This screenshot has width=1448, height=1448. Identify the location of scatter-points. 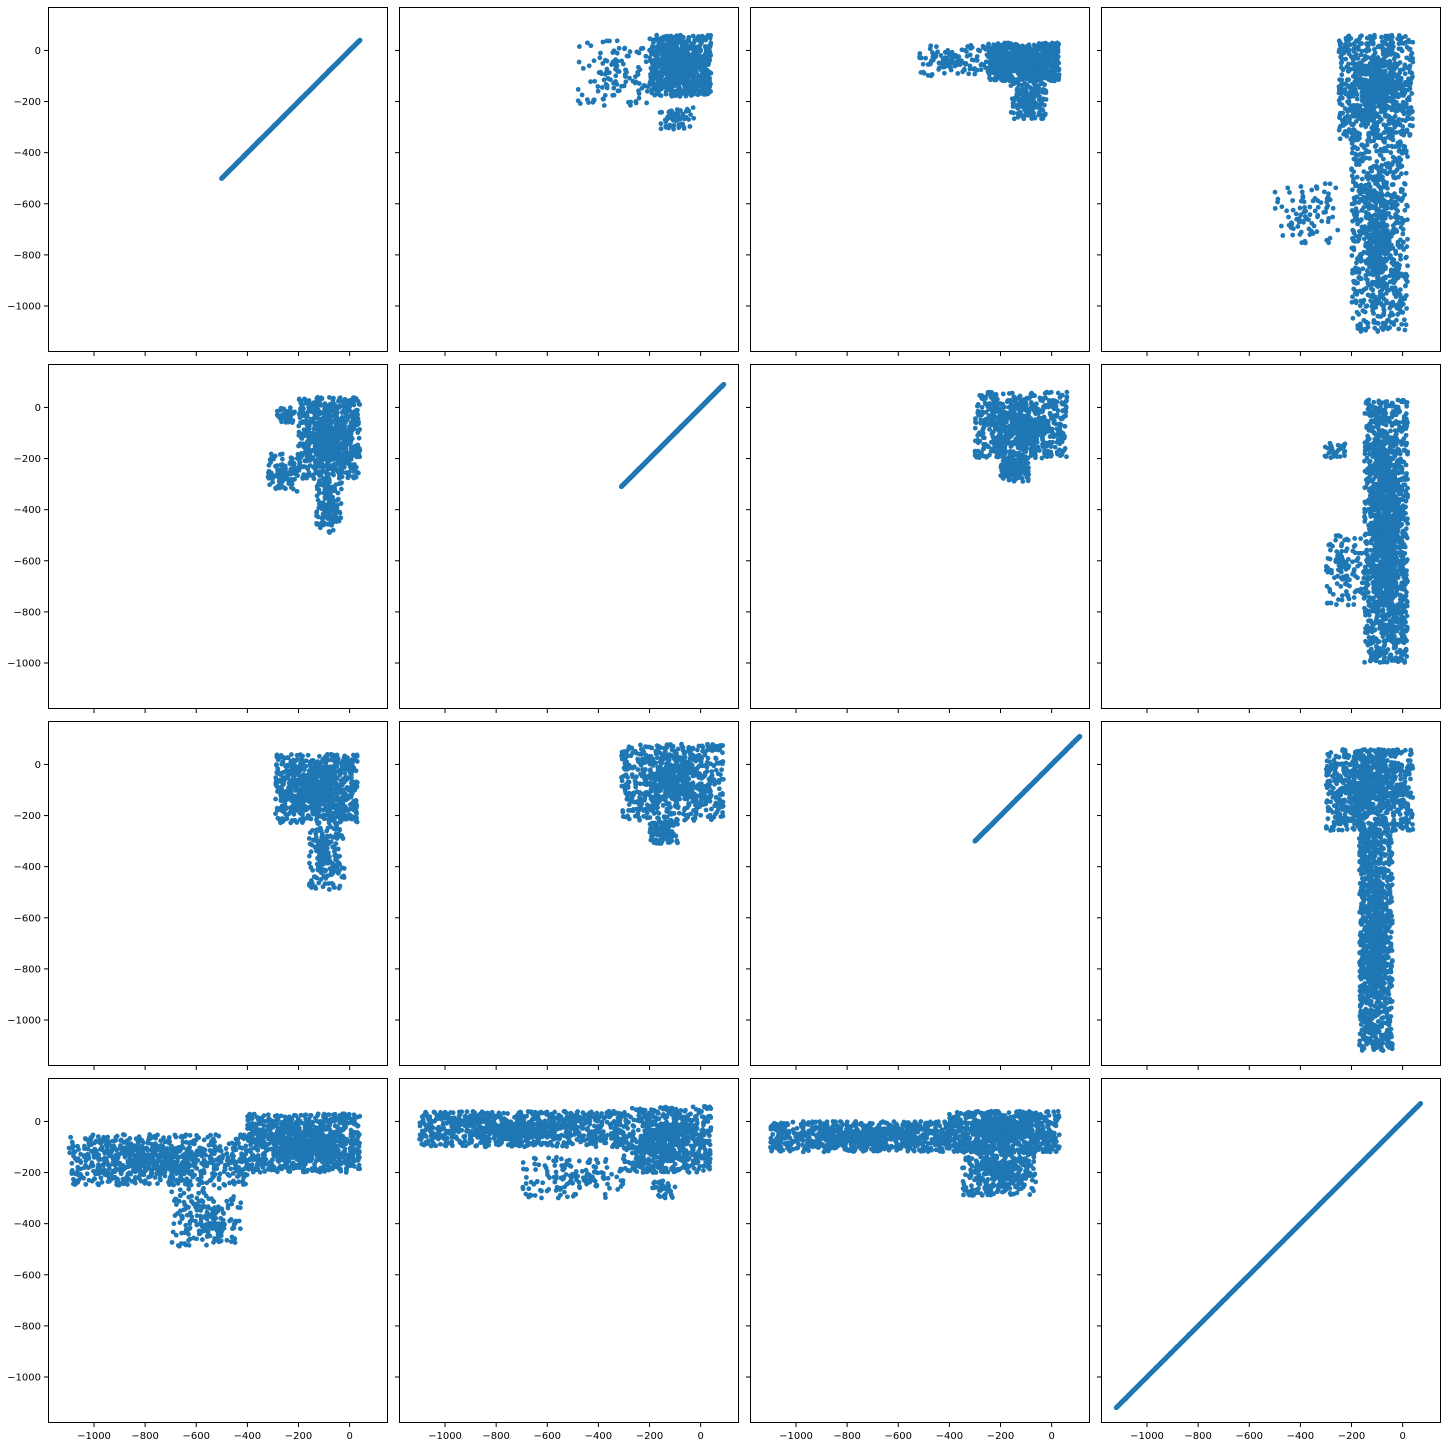
(644, 82).